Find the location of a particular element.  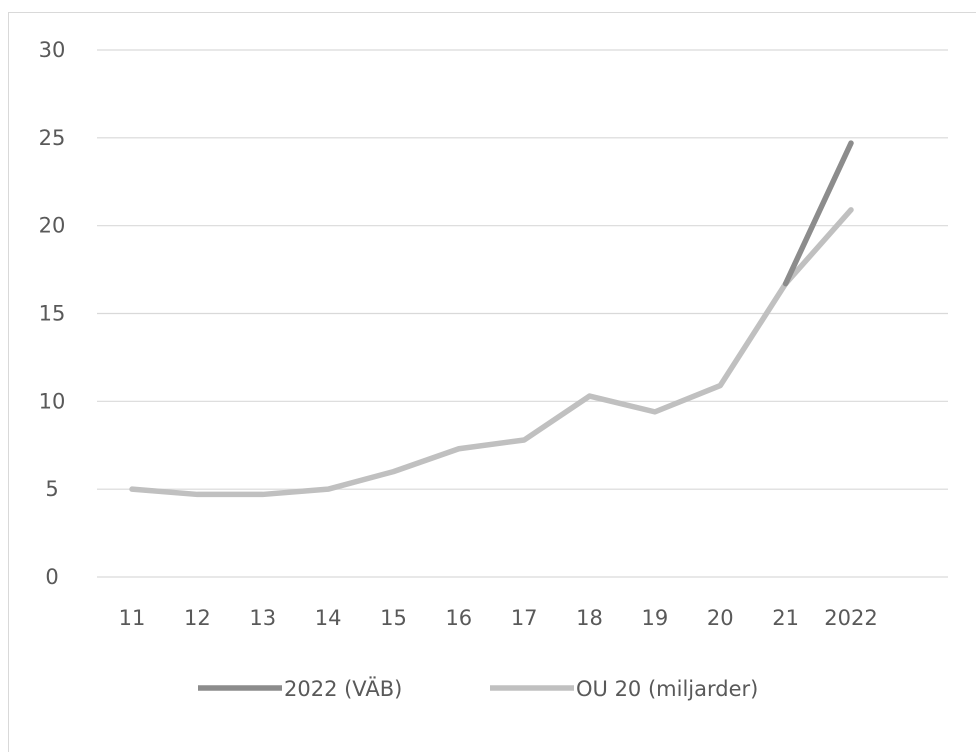

legend: 2022 (VÄB) OU 20 (miljarder) is located at coordinates (478, 688).